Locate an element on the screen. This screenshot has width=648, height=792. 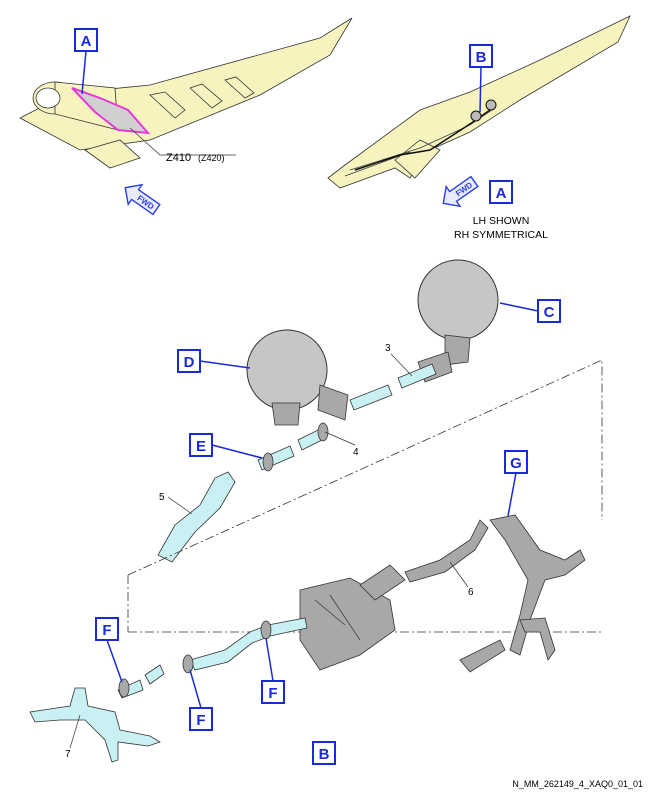
svg-text: D is located at coordinates (189, 362).